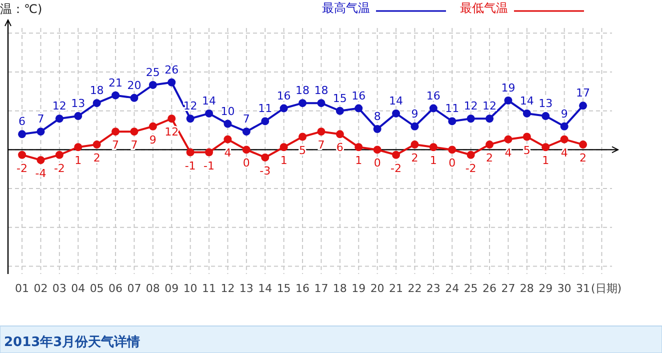 The height and width of the screenshot is (353, 662). Describe the element at coordinates (115, 83) in the screenshot. I see `data-label: 21` at that location.